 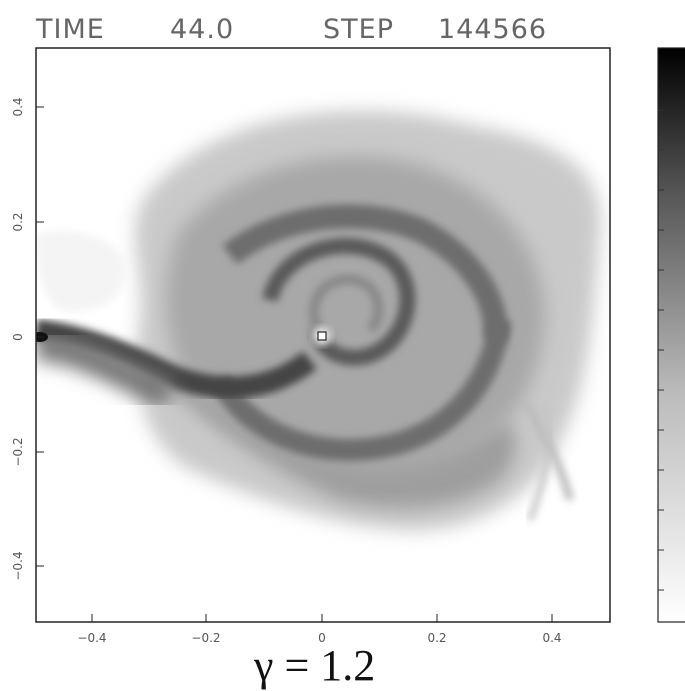 I want to click on colorbar, so click(x=671, y=335).